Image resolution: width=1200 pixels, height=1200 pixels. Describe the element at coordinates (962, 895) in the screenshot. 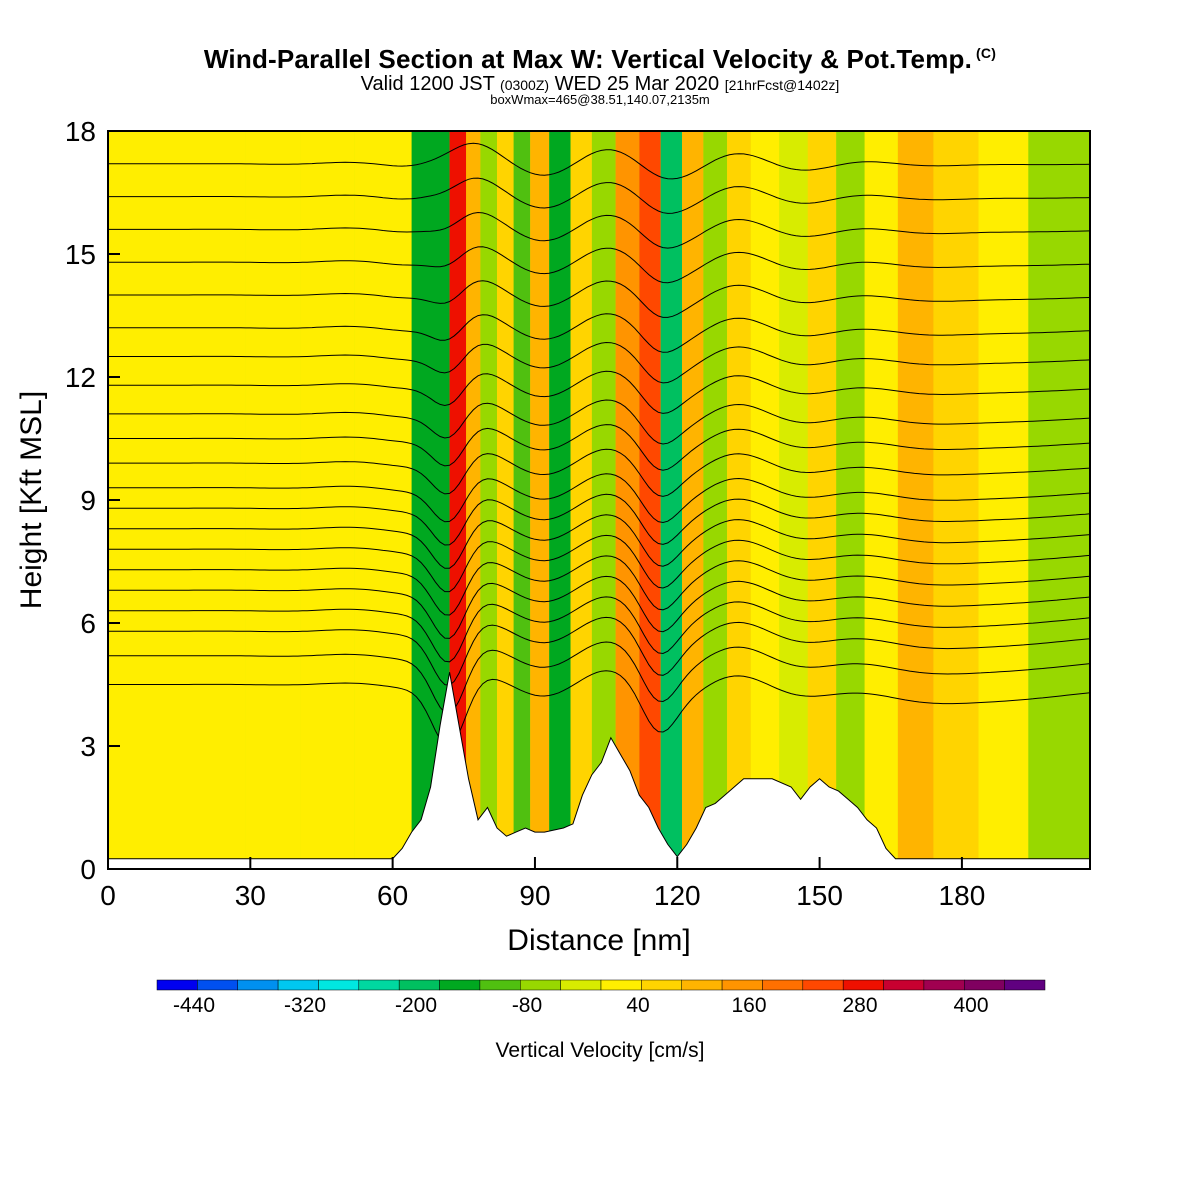

I see `x-tick-label: 180` at that location.